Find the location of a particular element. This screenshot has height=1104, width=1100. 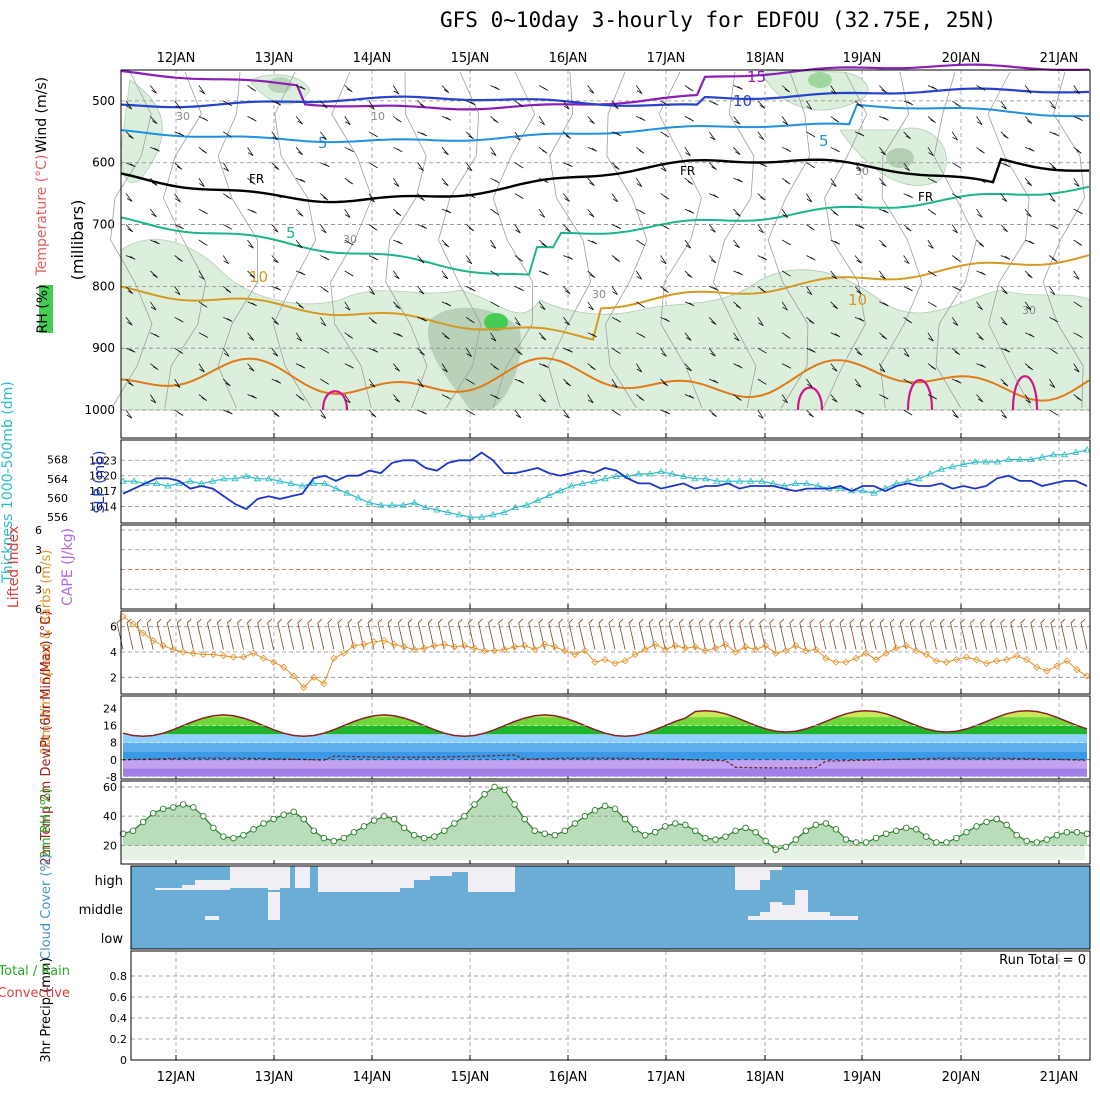

temp-band is located at coordinates (605, 772).